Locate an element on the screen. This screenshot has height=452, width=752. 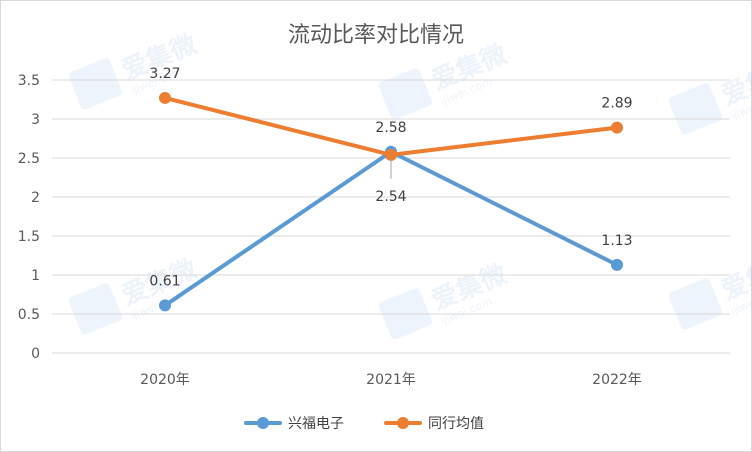
legend-label: 兴福电子 is located at coordinates (316, 424).